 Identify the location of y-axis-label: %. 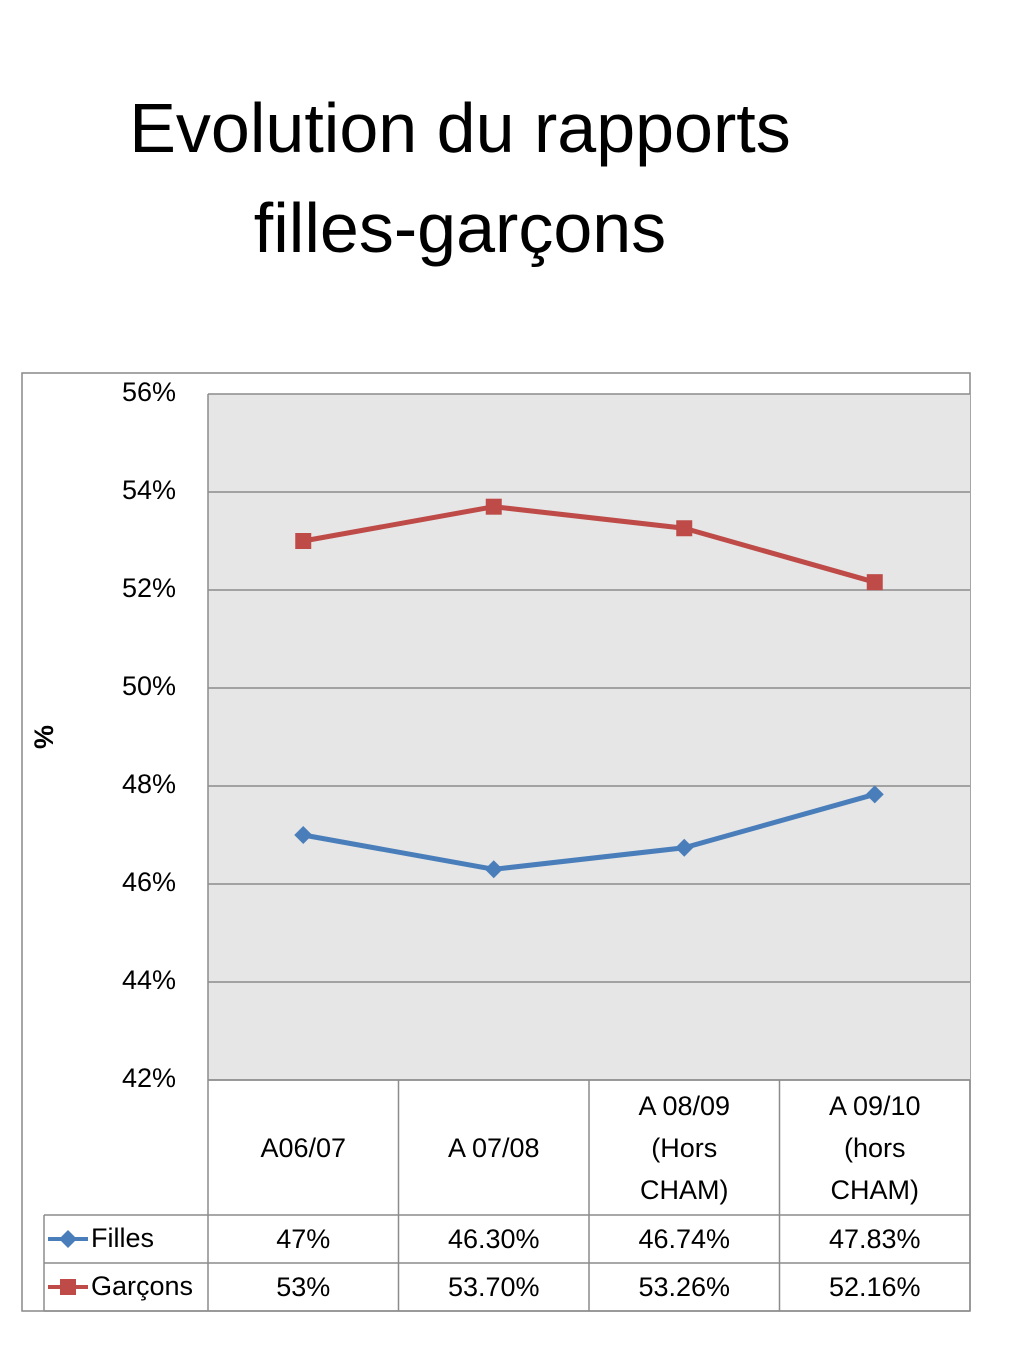
(44, 737).